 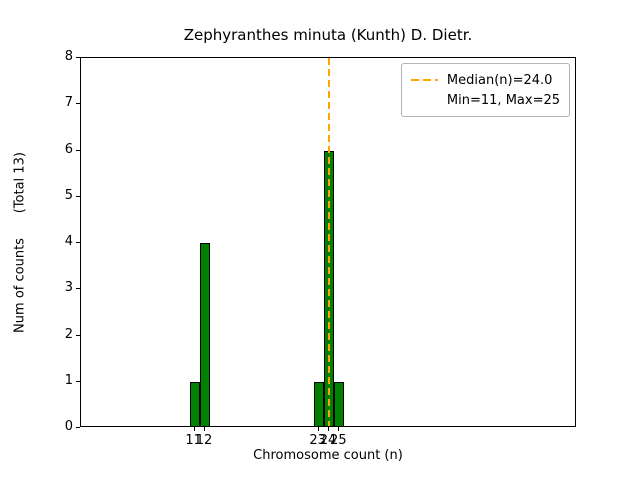 I want to click on legend-entry-minmax: Min=11, Max=25, so click(x=485, y=100).